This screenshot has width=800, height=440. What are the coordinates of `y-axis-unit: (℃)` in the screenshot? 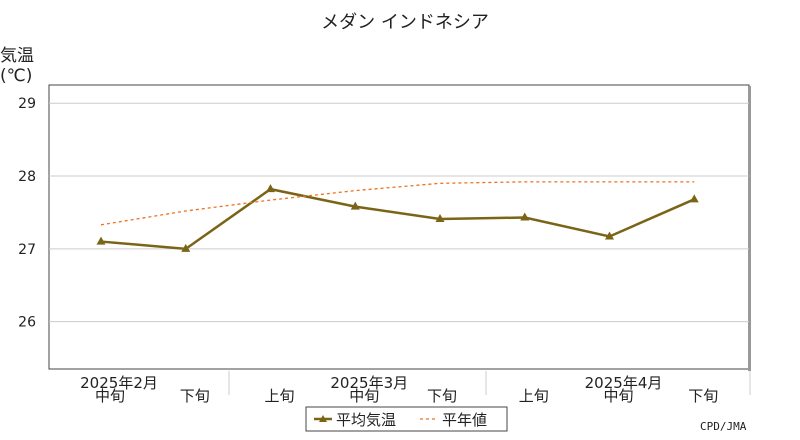 It's located at (16, 76).